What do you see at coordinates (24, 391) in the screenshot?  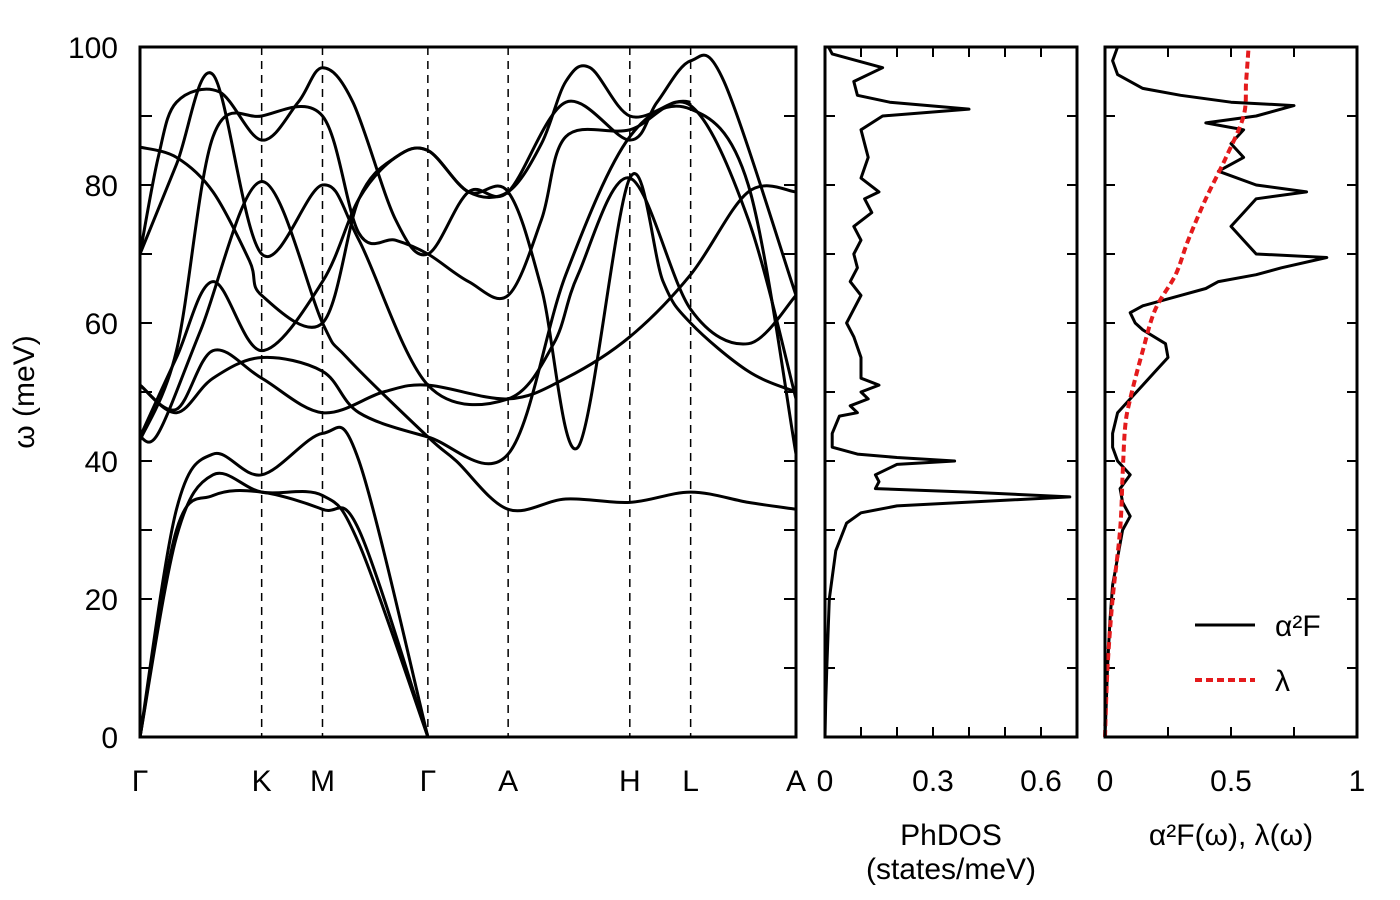 I see `dispersion-y-axis-label: ω (meV)` at bounding box center [24, 391].